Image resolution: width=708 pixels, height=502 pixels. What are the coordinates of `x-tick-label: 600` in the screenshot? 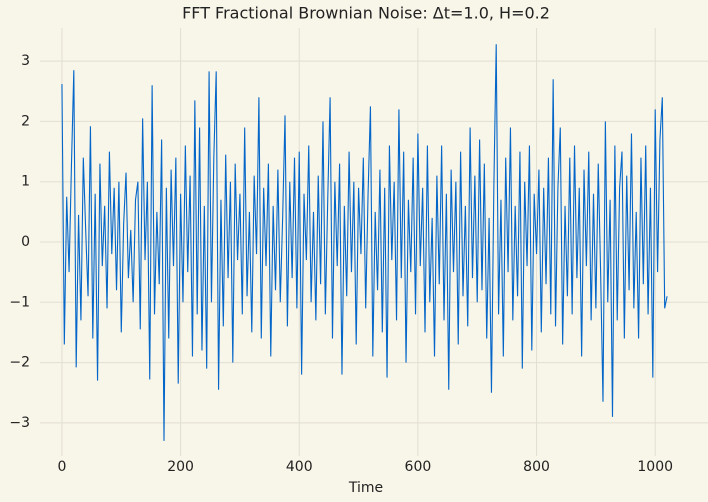 It's located at (418, 467).